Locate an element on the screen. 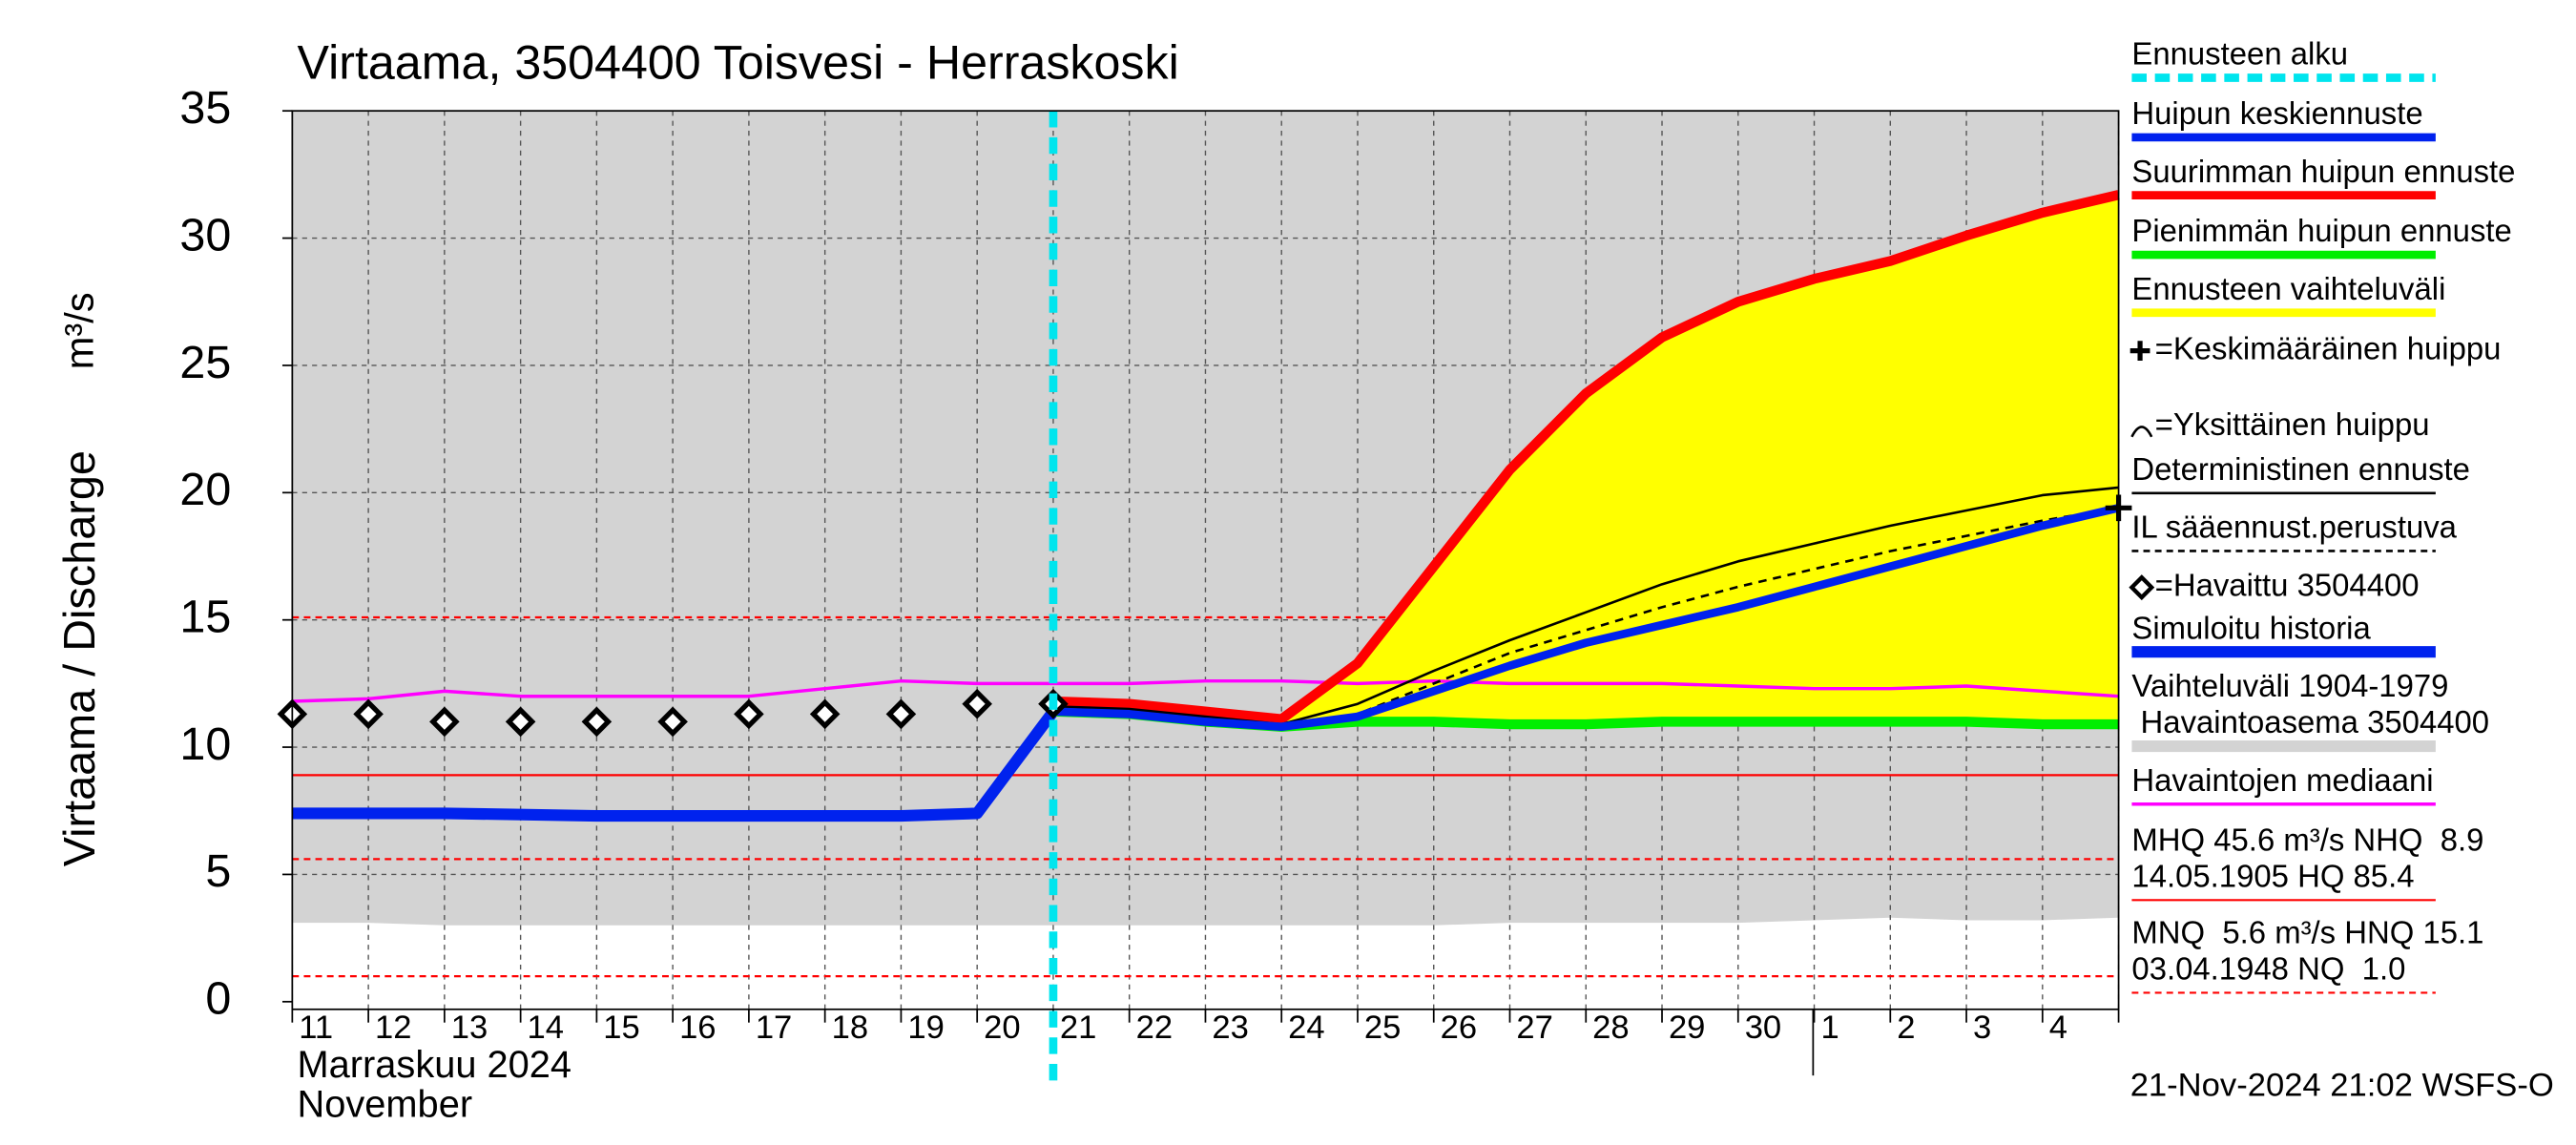 This screenshot has height=1145, width=2576. legend-label: Huipun keskiennuste is located at coordinates (2276, 113).